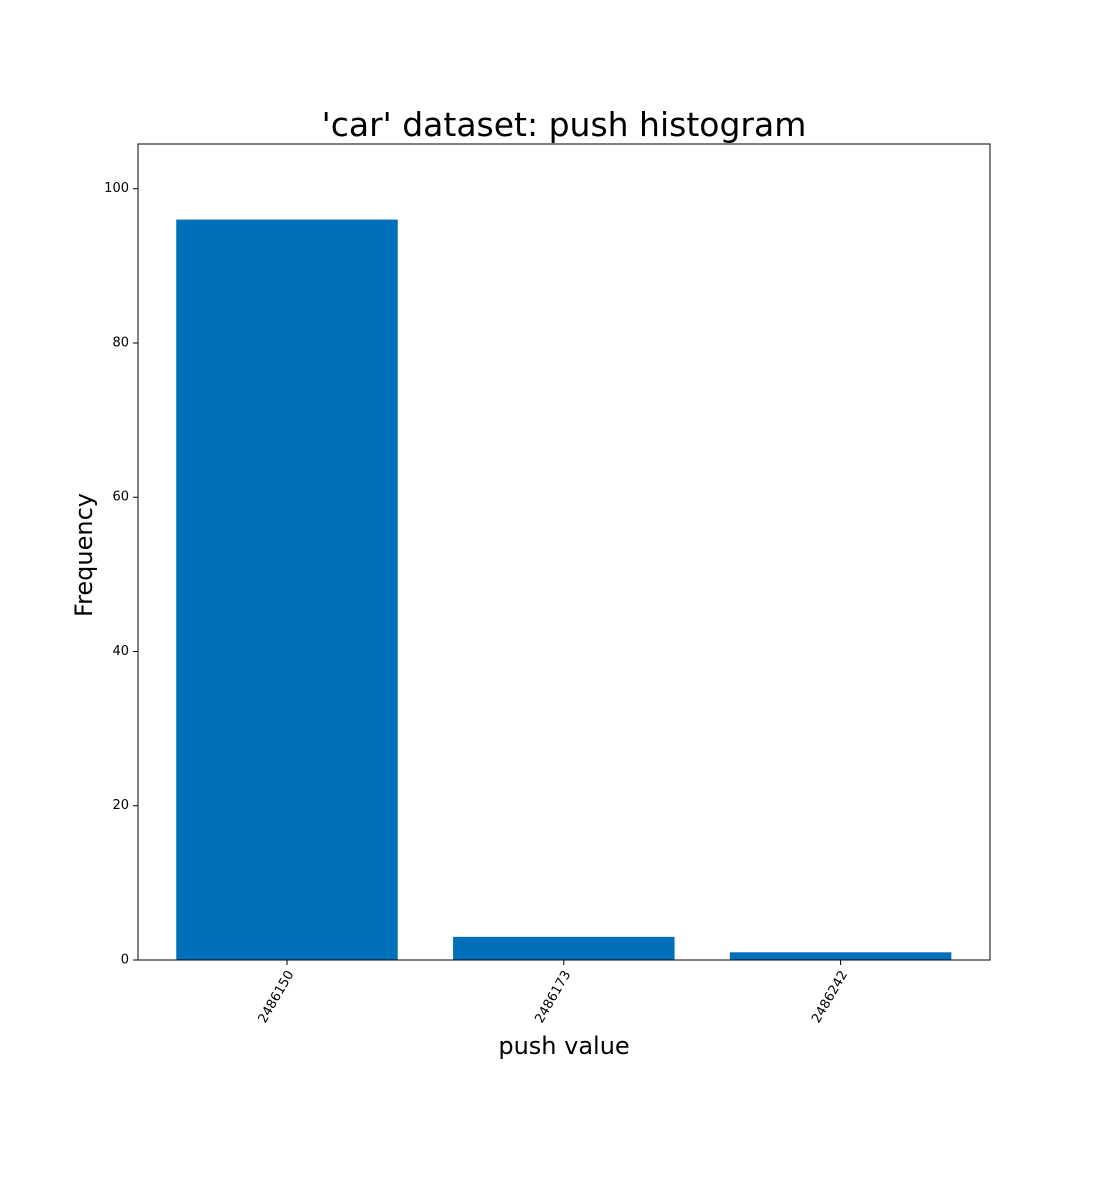 This screenshot has width=1100, height=1200. What do you see at coordinates (120, 342) in the screenshot?
I see `y-tick-label: 80` at bounding box center [120, 342].